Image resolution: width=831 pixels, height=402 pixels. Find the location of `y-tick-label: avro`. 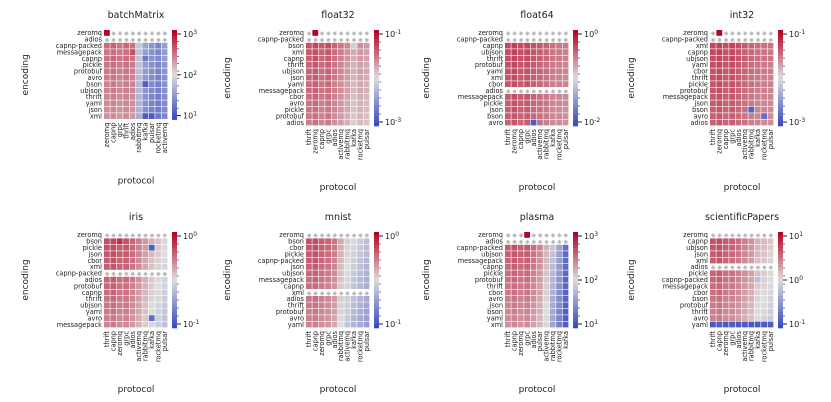

y-tick-label: avro is located at coordinates (495, 299).